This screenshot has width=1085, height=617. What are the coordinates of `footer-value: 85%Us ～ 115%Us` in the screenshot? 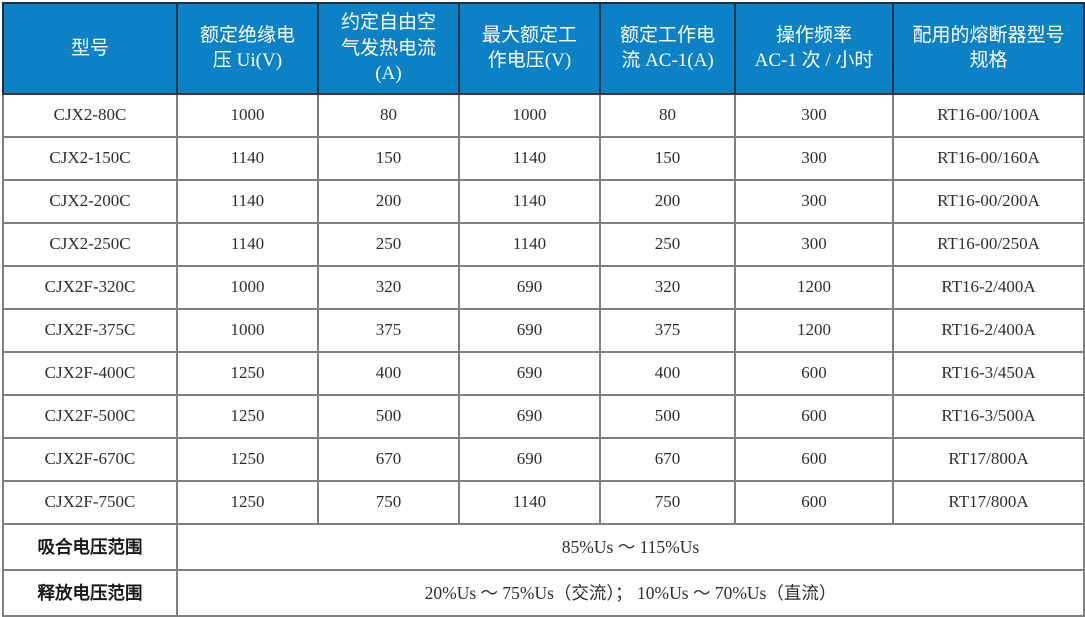 It's located at (630, 546).